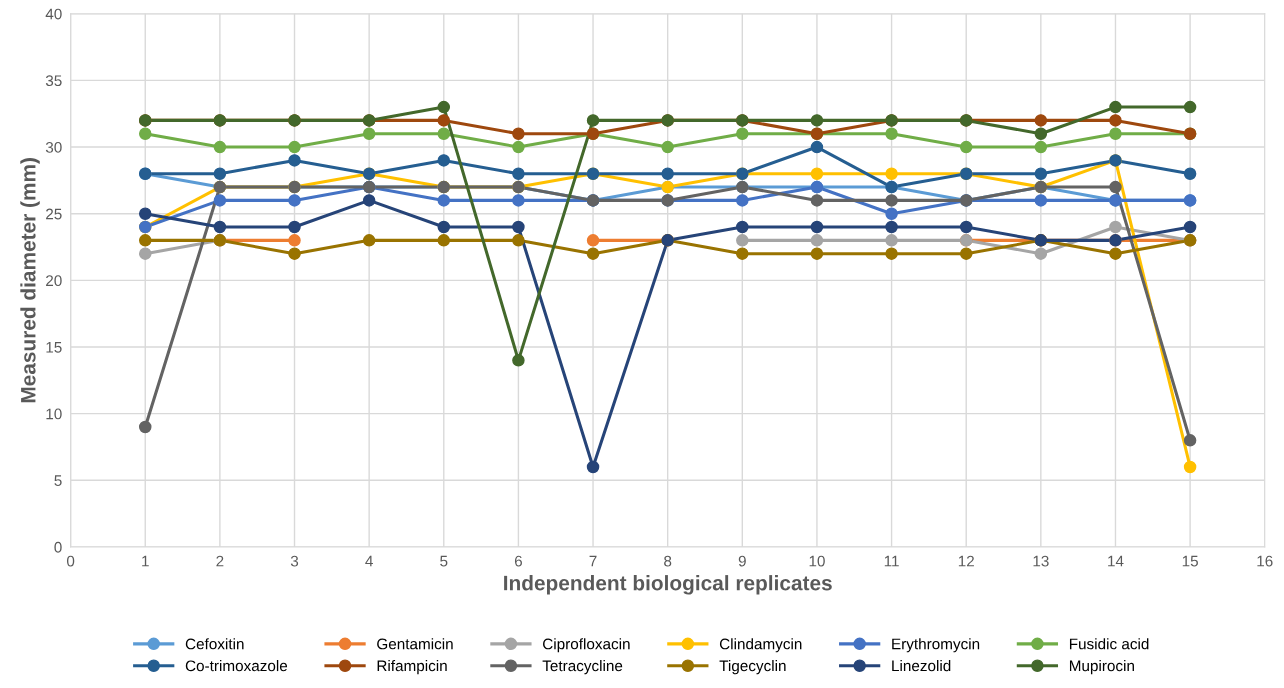  Describe the element at coordinates (891, 561) in the screenshot. I see `x-tick-label: 11` at that location.